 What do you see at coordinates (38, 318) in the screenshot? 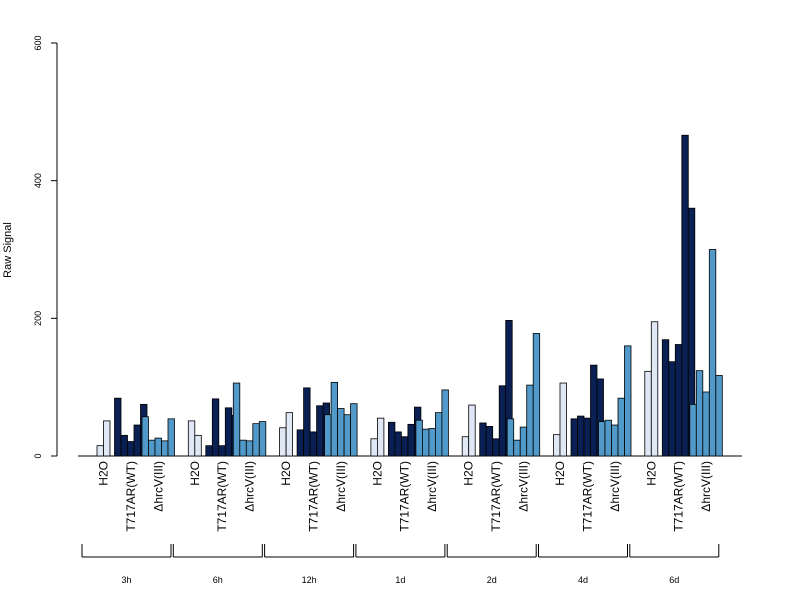
I see `y-tick-label: 200` at bounding box center [38, 318].